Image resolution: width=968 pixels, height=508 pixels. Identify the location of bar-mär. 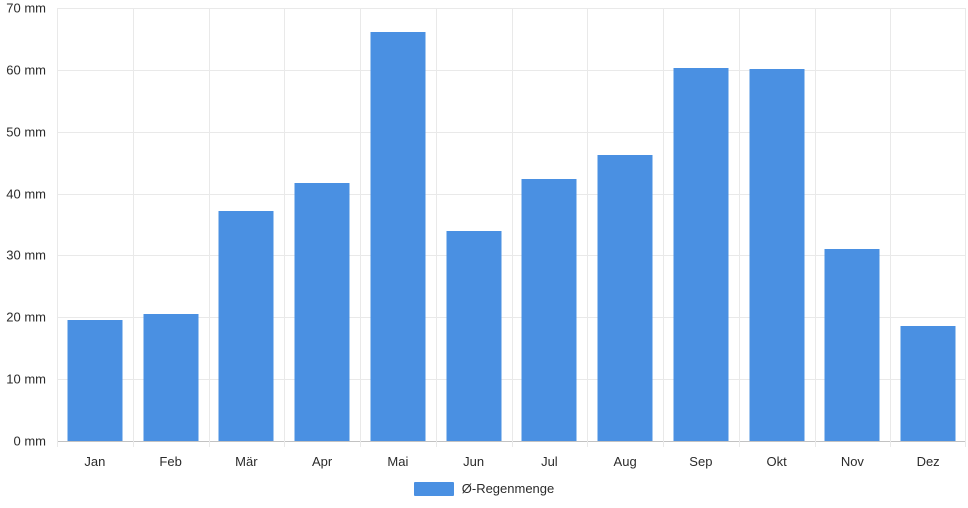
(246, 325).